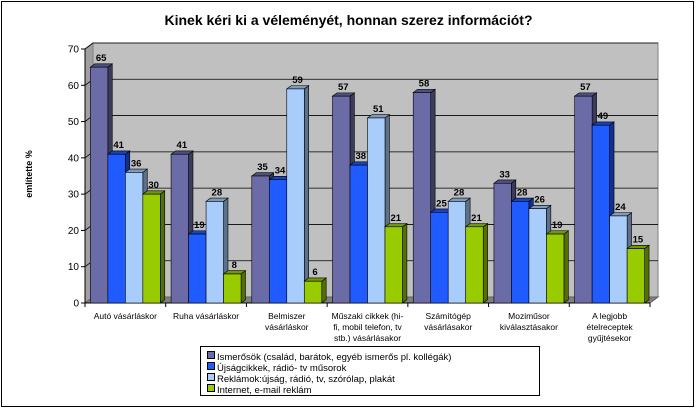  Describe the element at coordinates (101, 58) in the screenshot. I see `data-label: 65` at that location.